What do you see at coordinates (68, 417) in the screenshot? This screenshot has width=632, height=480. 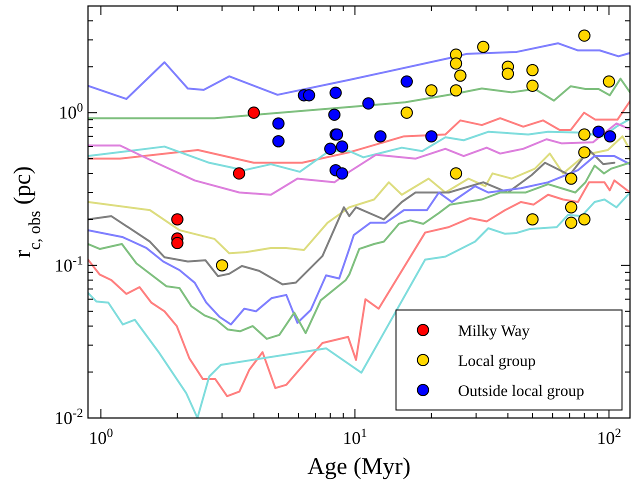 I see `y-tick-label: 10$^{-2}$` at bounding box center [68, 417].